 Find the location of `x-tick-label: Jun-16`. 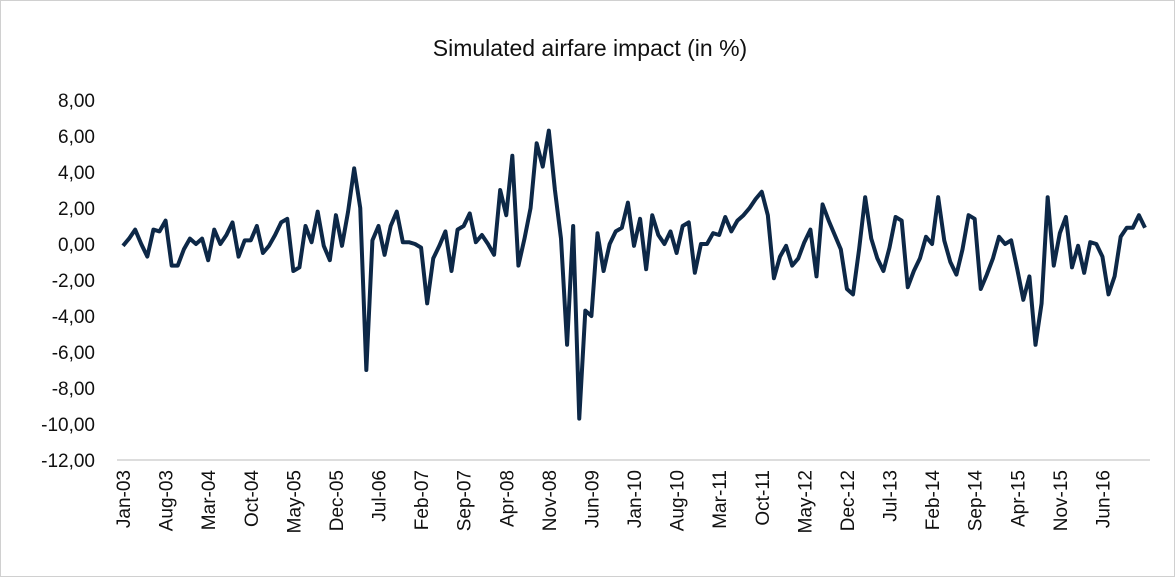

x-tick-label: Jun-16 is located at coordinates (1103, 499).